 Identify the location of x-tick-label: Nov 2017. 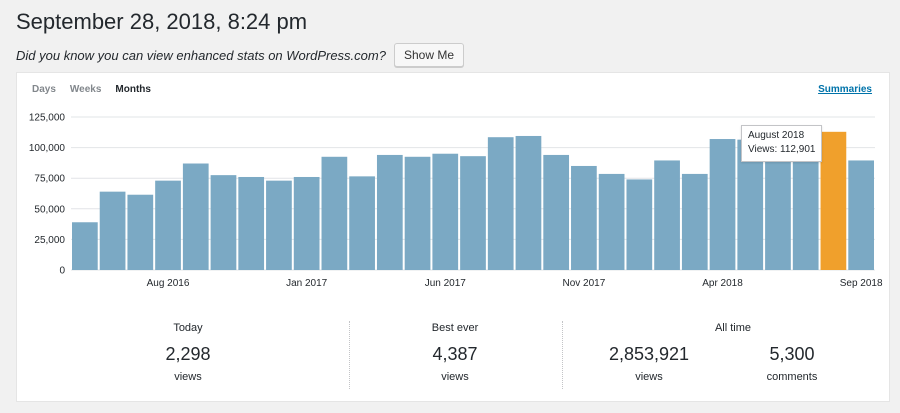
(583, 283).